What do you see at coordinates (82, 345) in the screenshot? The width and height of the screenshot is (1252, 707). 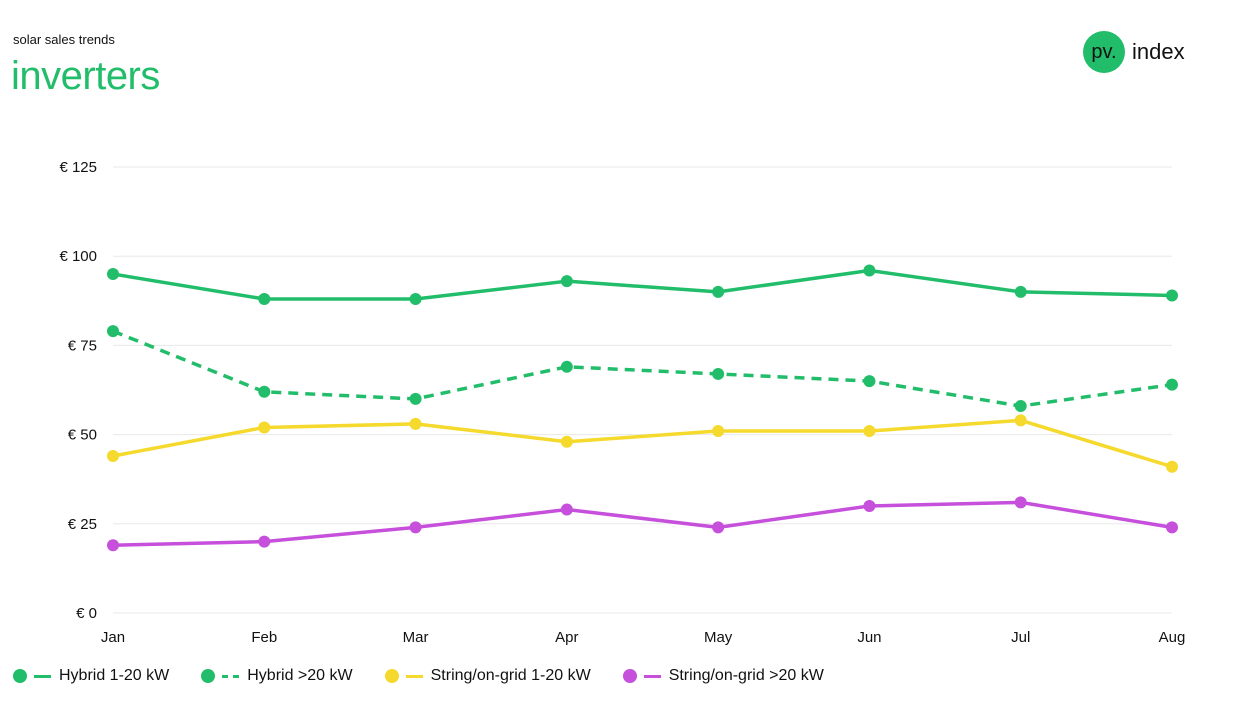 I see `y-tick-label: € 75` at bounding box center [82, 345].